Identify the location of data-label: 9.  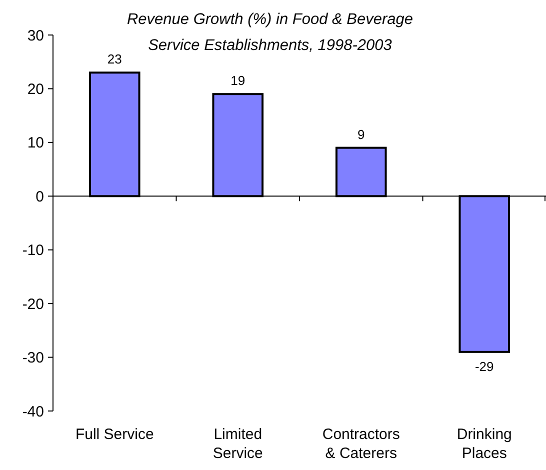
(361, 134).